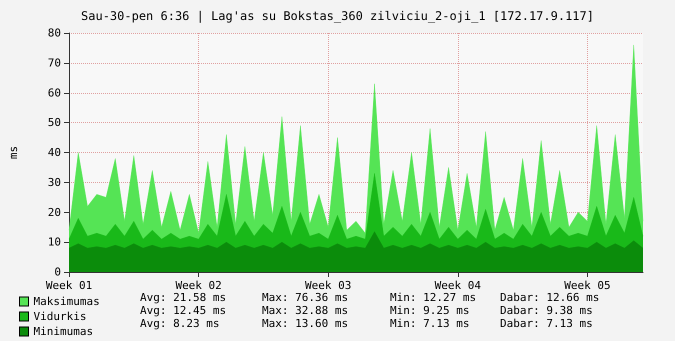 The height and width of the screenshot is (341, 675). I want to click on legend-label: Minimumas, so click(64, 331).